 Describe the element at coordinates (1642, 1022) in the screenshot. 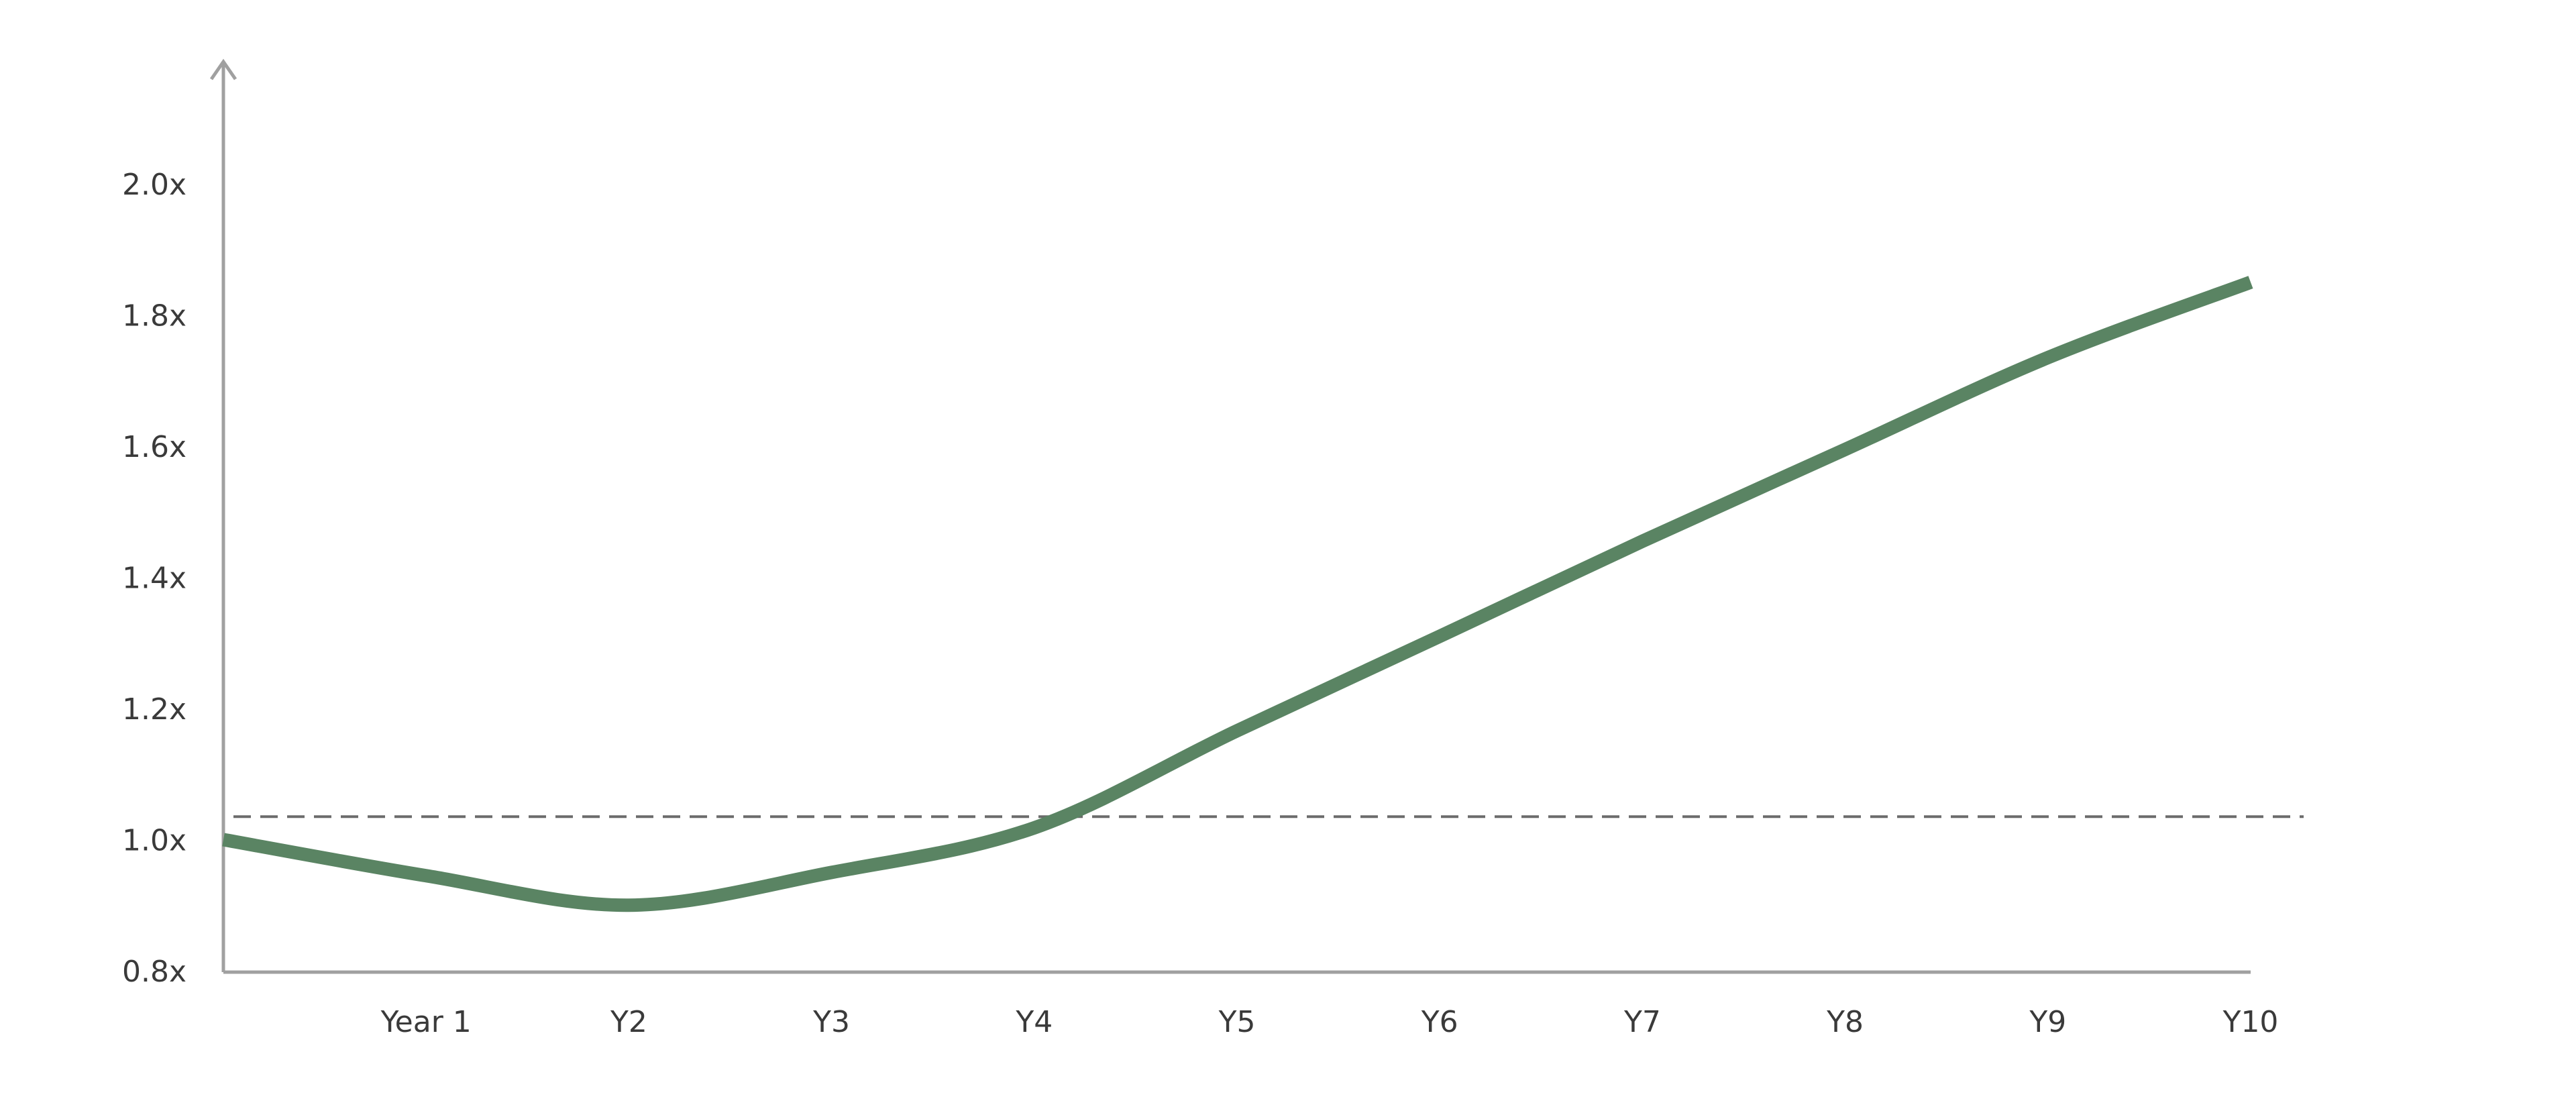

I see `x-tick-label: Y7` at that location.